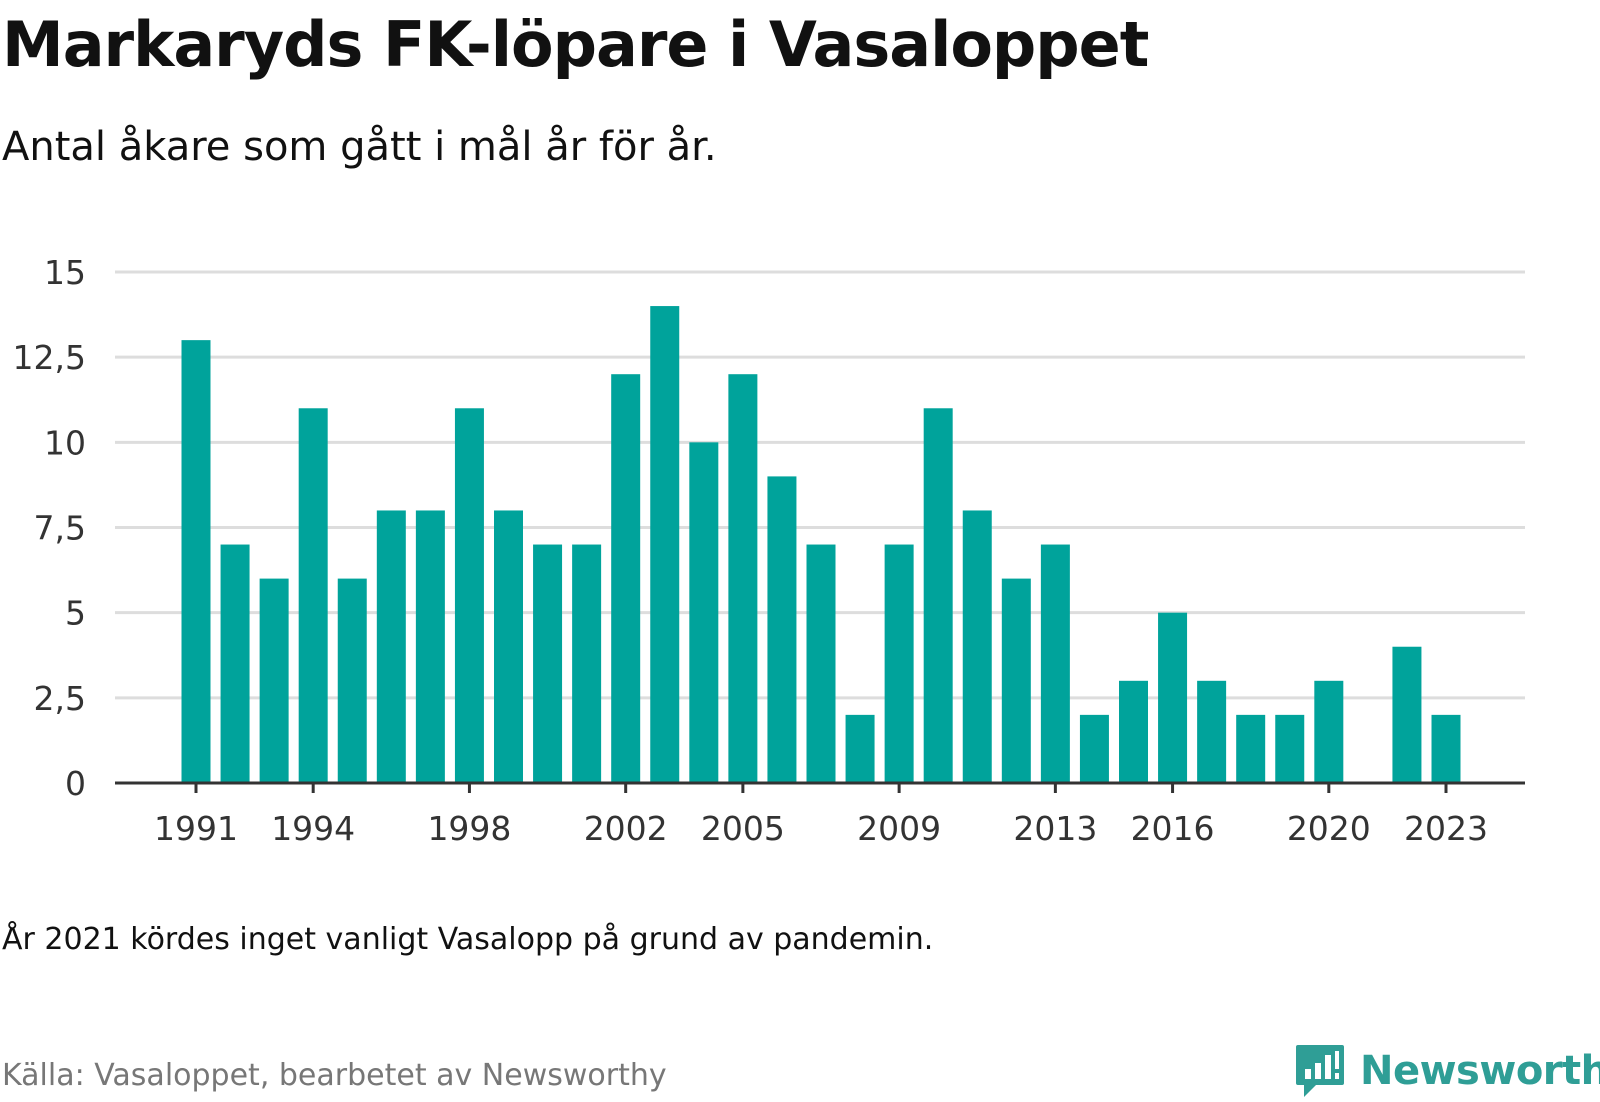 This screenshot has width=1600, height=1102. I want to click on bar-2006, so click(782, 629).